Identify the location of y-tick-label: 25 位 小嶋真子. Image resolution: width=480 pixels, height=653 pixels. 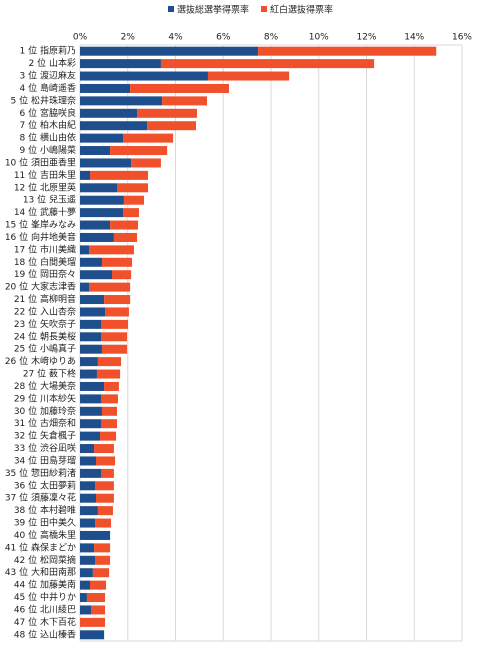
(45, 349).